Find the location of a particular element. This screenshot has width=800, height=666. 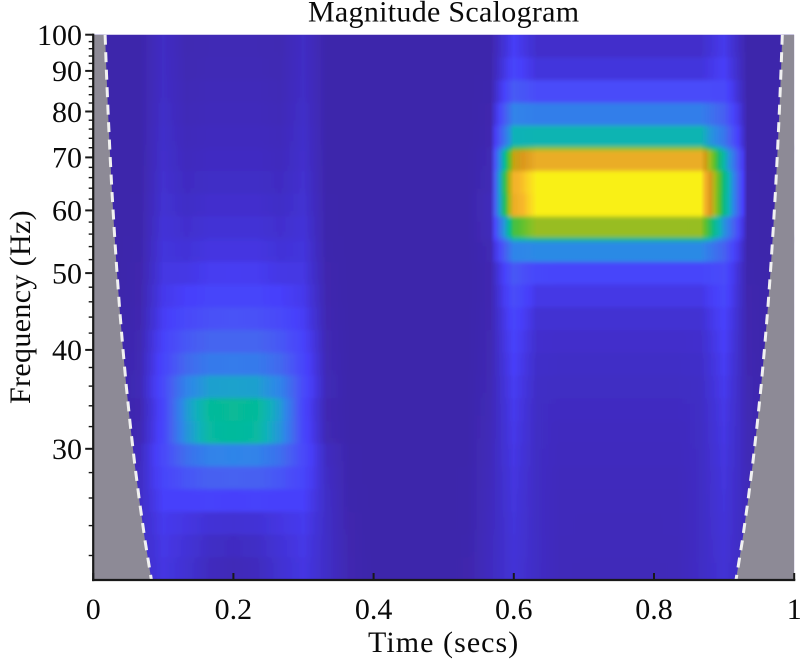

svg-text: 0 is located at coordinates (93, 609).